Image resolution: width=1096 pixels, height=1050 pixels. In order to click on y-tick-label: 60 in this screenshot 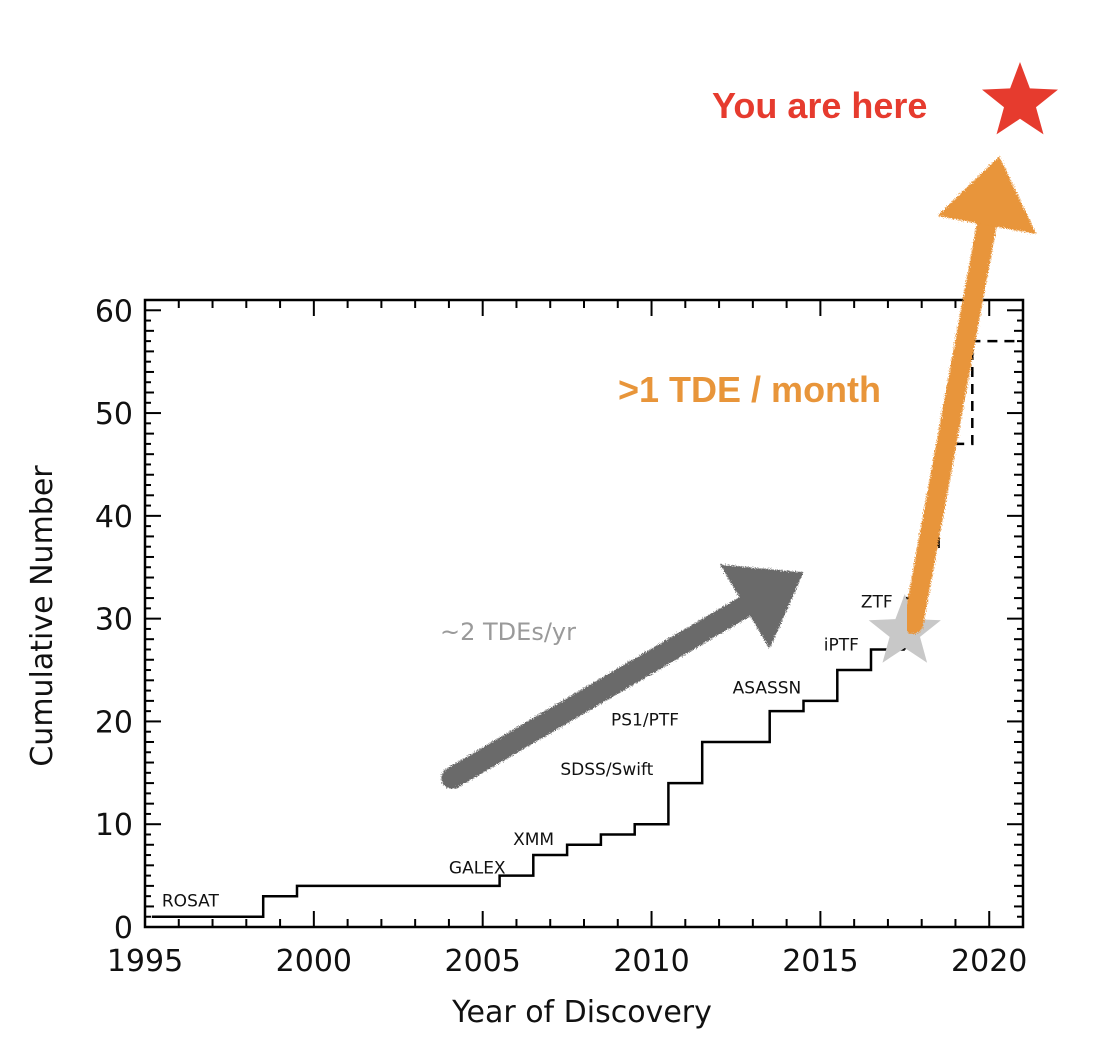, I will do `click(114, 311)`.